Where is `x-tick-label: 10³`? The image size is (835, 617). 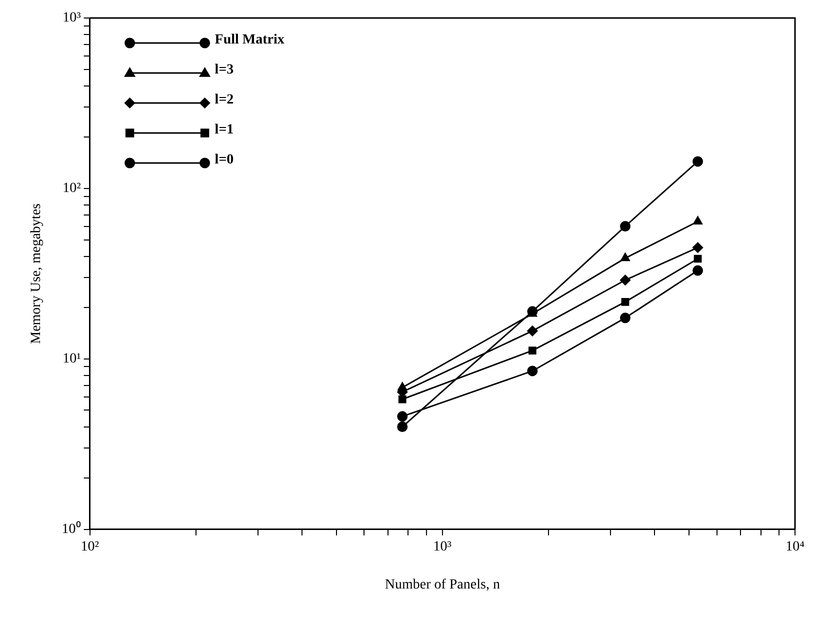 x-tick-label: 10³ is located at coordinates (442, 546).